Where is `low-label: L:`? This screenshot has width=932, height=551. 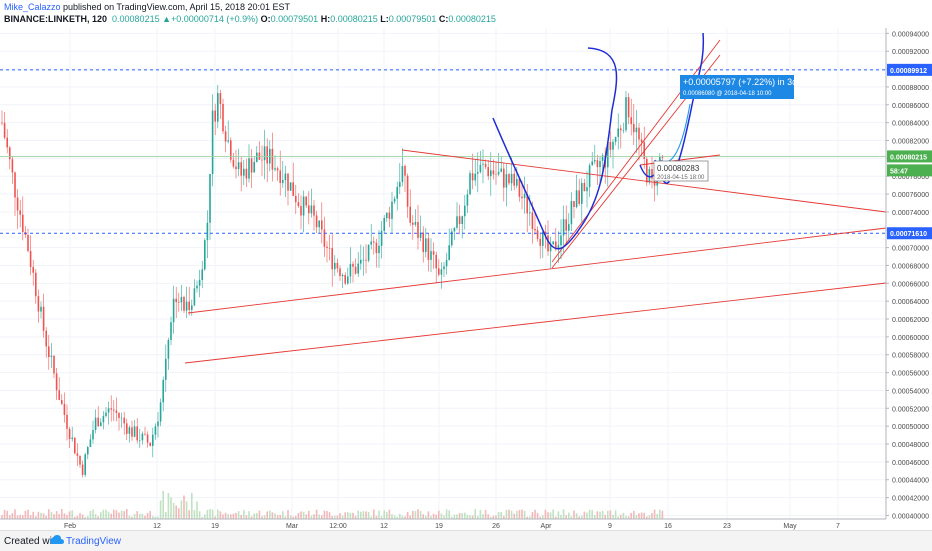
low-label: L: is located at coordinates (384, 19).